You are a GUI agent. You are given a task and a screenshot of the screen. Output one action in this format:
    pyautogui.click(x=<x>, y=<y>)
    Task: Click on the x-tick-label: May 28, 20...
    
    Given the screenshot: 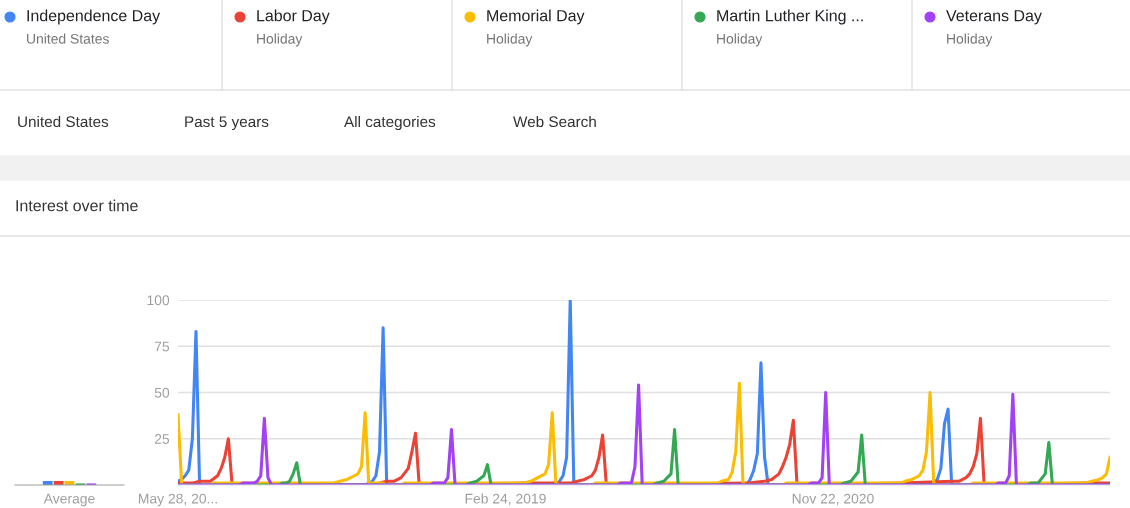 What is the action you would take?
    pyautogui.click(x=178, y=500)
    